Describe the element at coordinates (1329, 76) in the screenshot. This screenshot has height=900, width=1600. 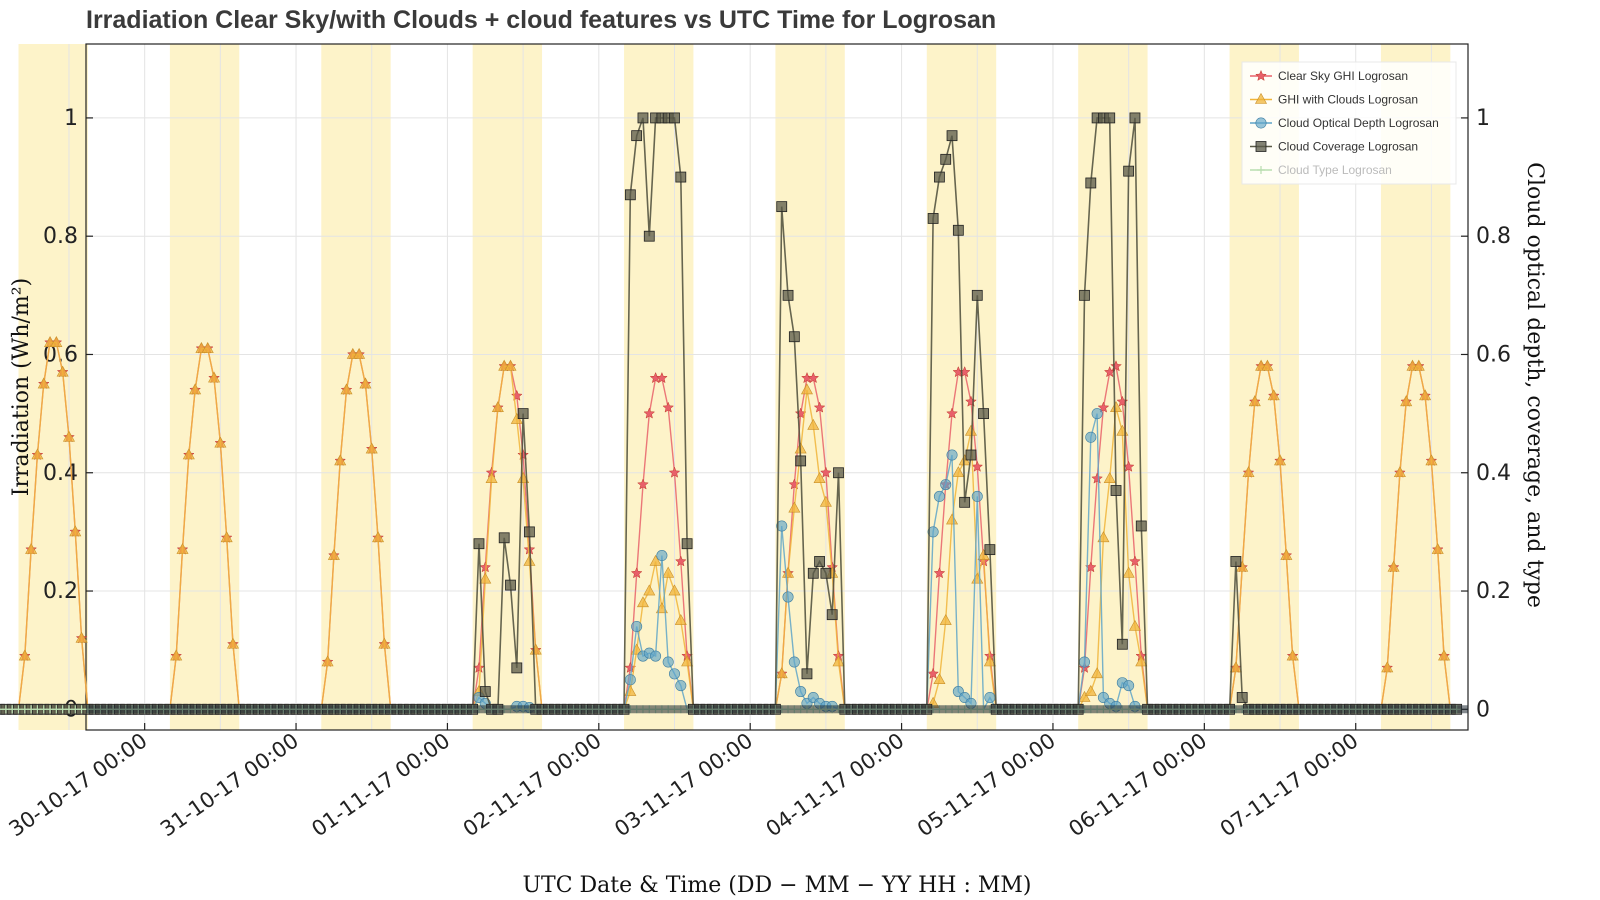
I see `legend-entry: Clear Sky GHI Logrosan` at that location.